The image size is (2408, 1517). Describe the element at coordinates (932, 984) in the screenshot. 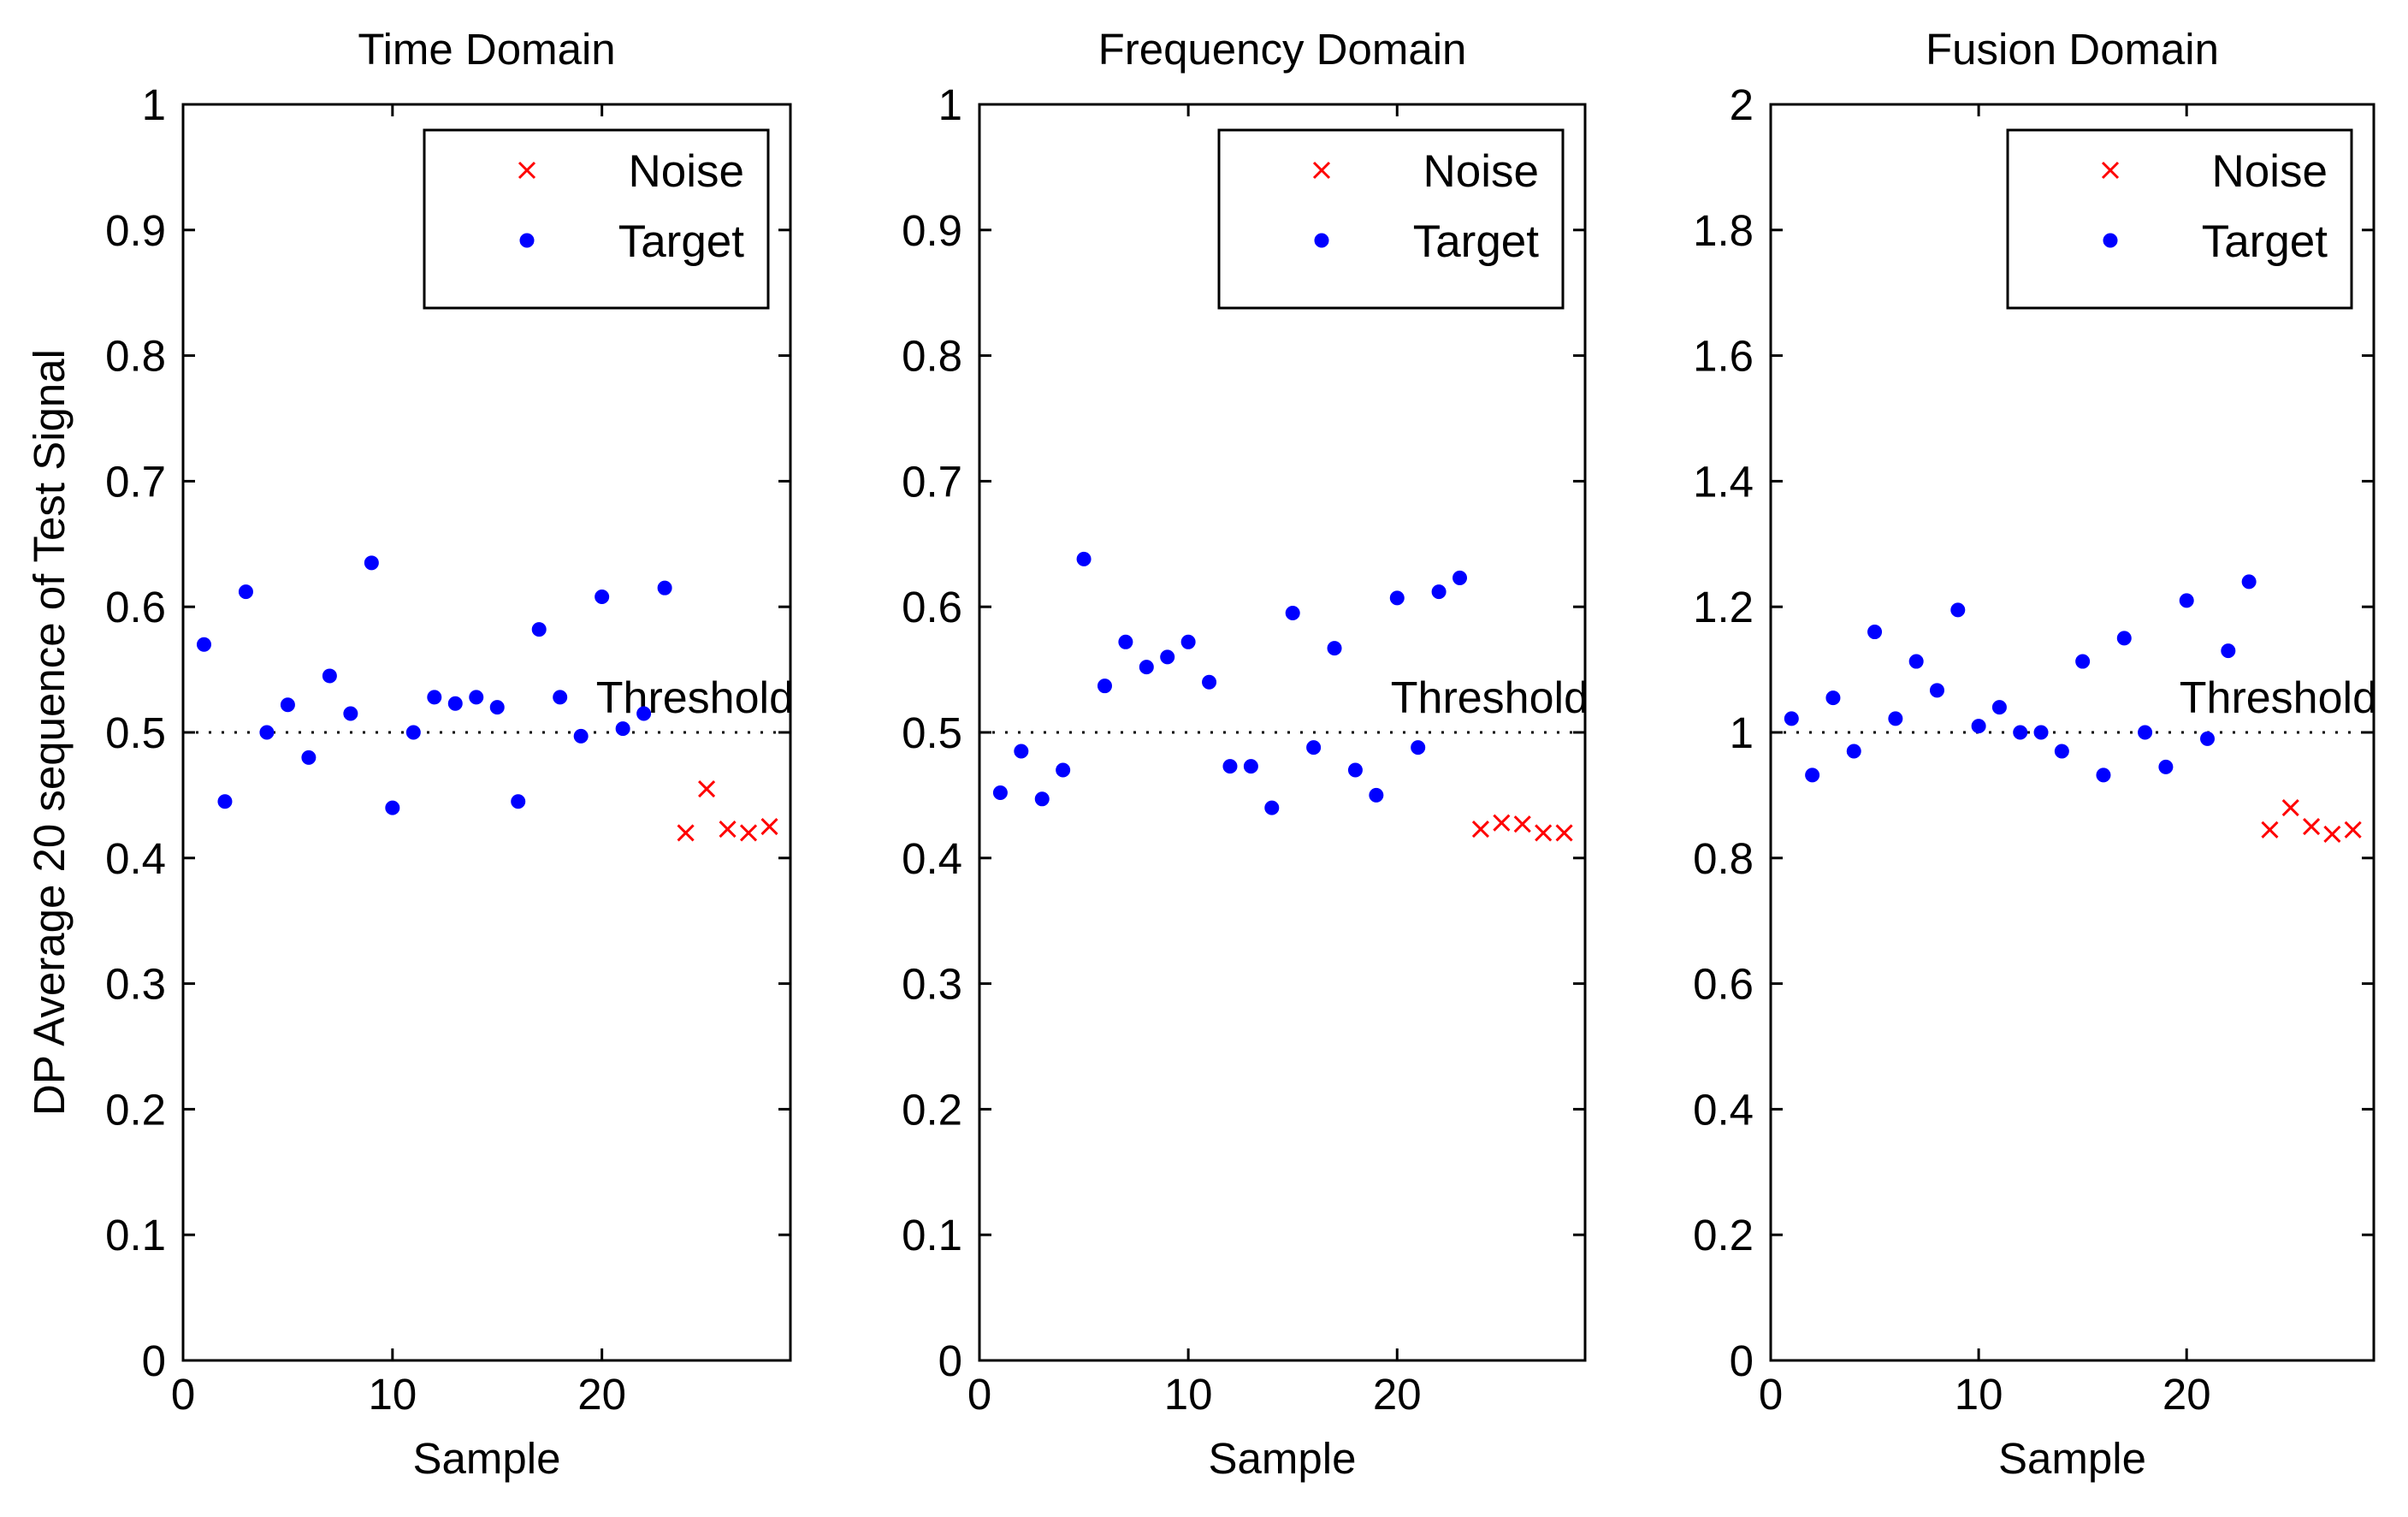

I see `y-tick-label: 0.3` at that location.